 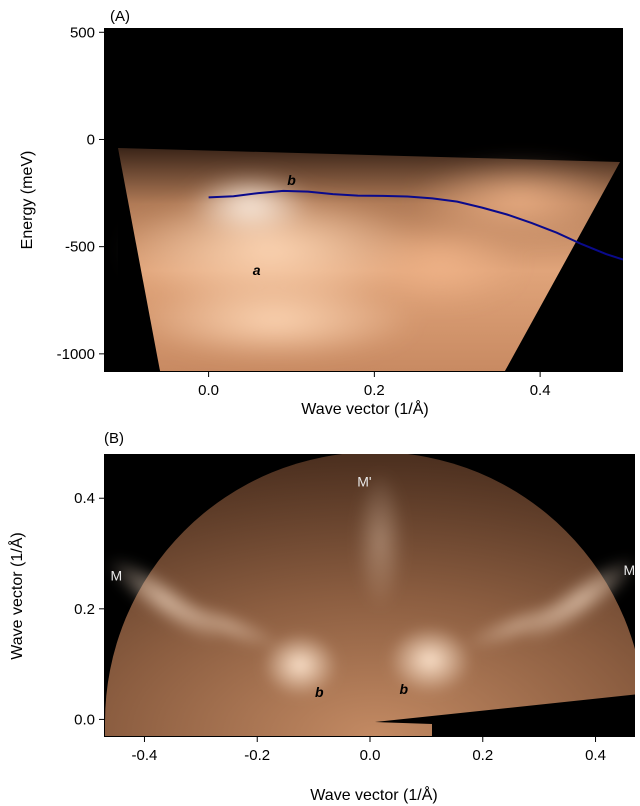 What do you see at coordinates (91, 139) in the screenshot?
I see `y-tick-label: 0` at bounding box center [91, 139].